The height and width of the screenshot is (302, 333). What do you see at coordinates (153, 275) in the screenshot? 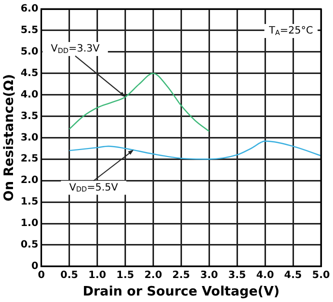
I see `x-tick-label: 2.0` at bounding box center [153, 275].